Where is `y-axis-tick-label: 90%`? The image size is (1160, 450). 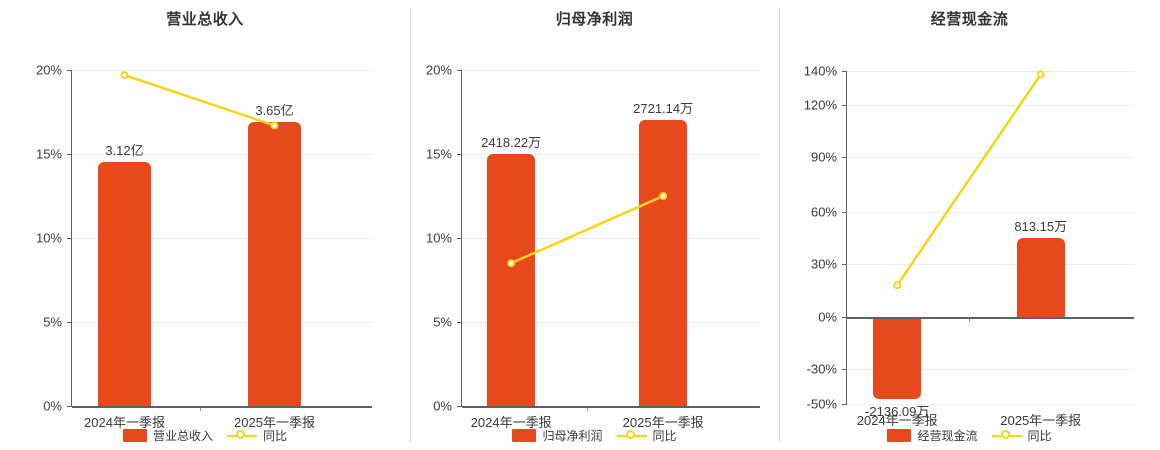
y-axis-tick-label: 90% is located at coordinates (823, 157).